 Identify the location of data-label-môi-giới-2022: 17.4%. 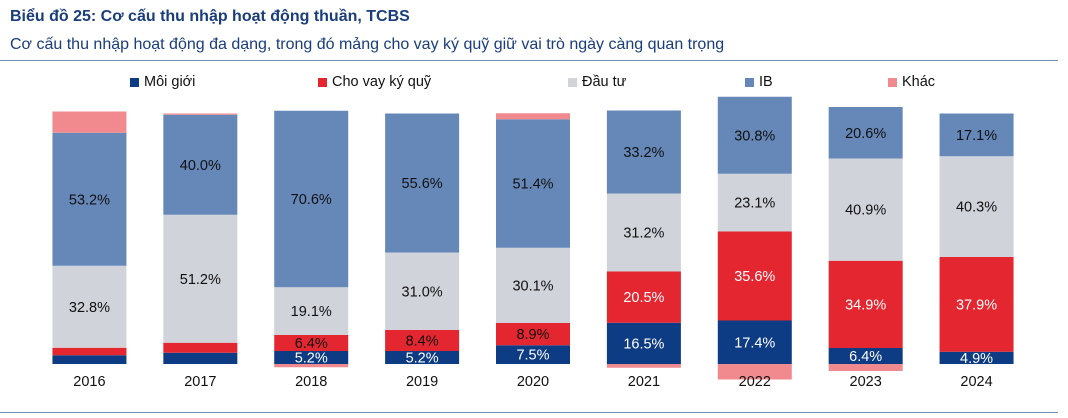
(754, 343).